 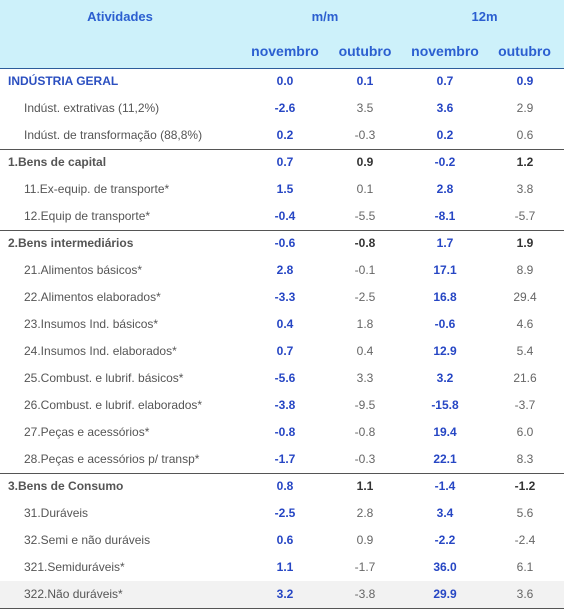 I want to click on cell-value: -0.6, so click(x=445, y=324).